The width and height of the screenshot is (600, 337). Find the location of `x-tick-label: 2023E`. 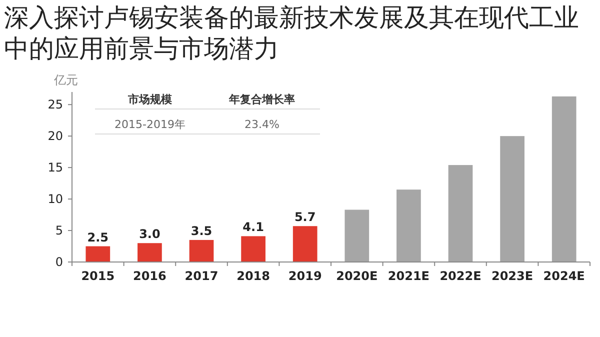

x-tick-label: 2023E is located at coordinates (512, 276).